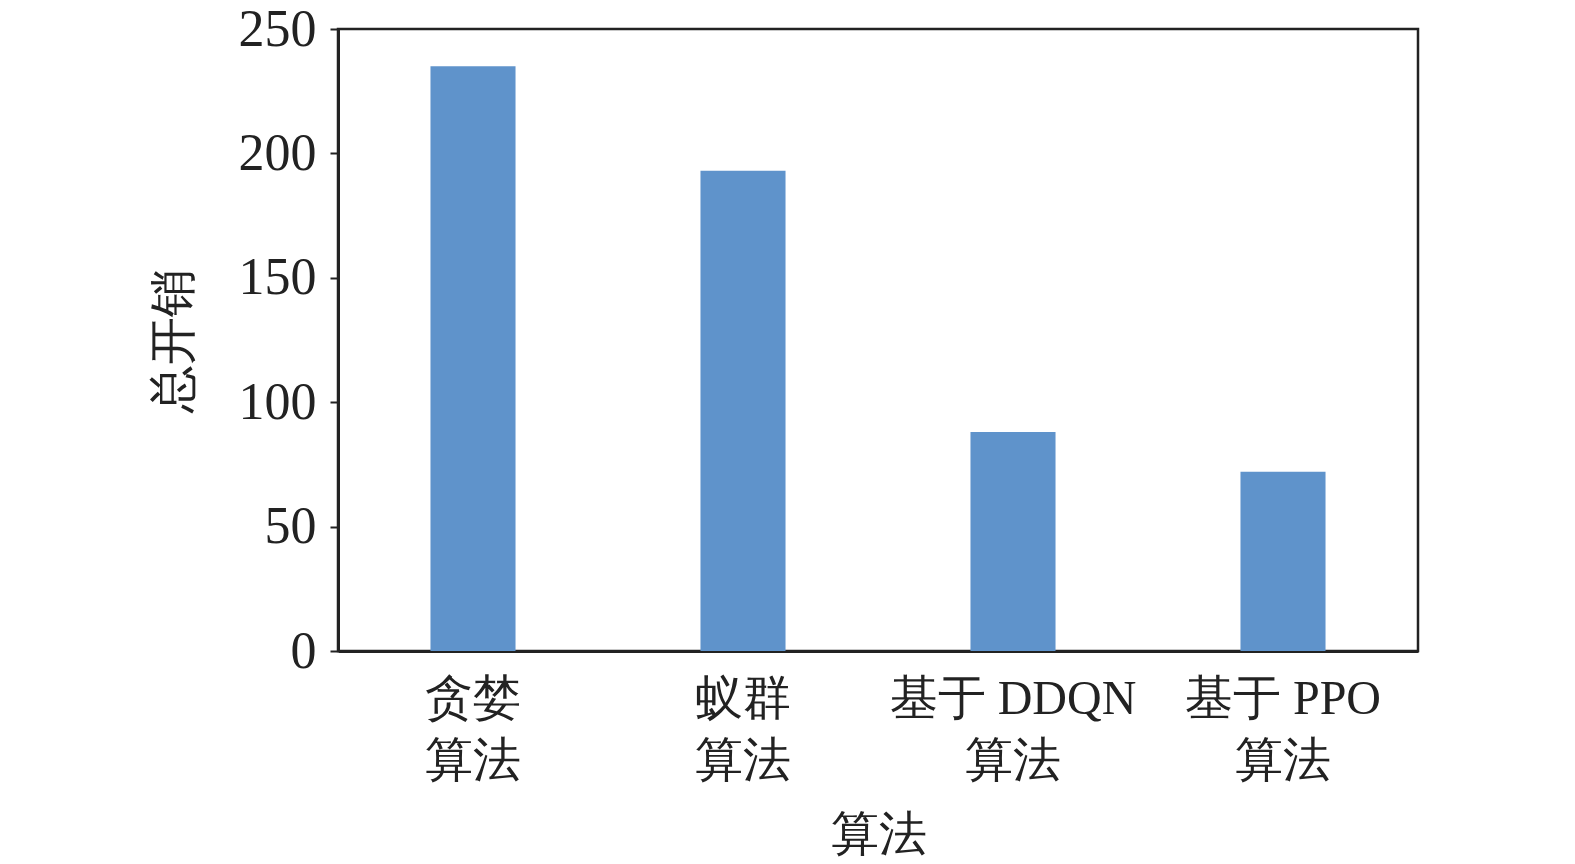 This screenshot has height=864, width=1575. I want to click on x-tick-label: 蚁群算法, so click(743, 728).